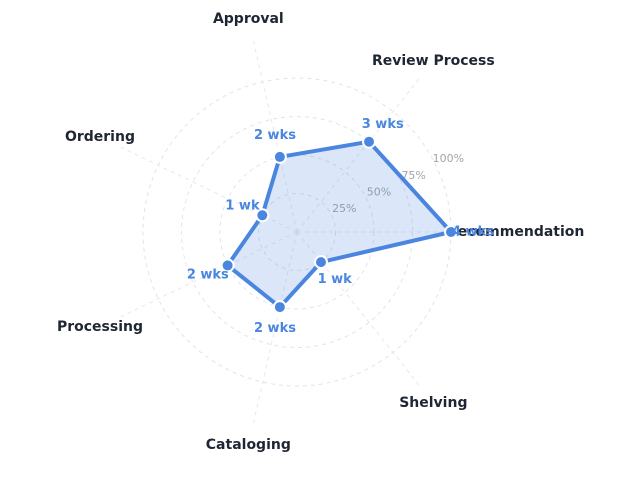 The height and width of the screenshot is (480, 640). I want to click on category-label: Processing, so click(100, 327).